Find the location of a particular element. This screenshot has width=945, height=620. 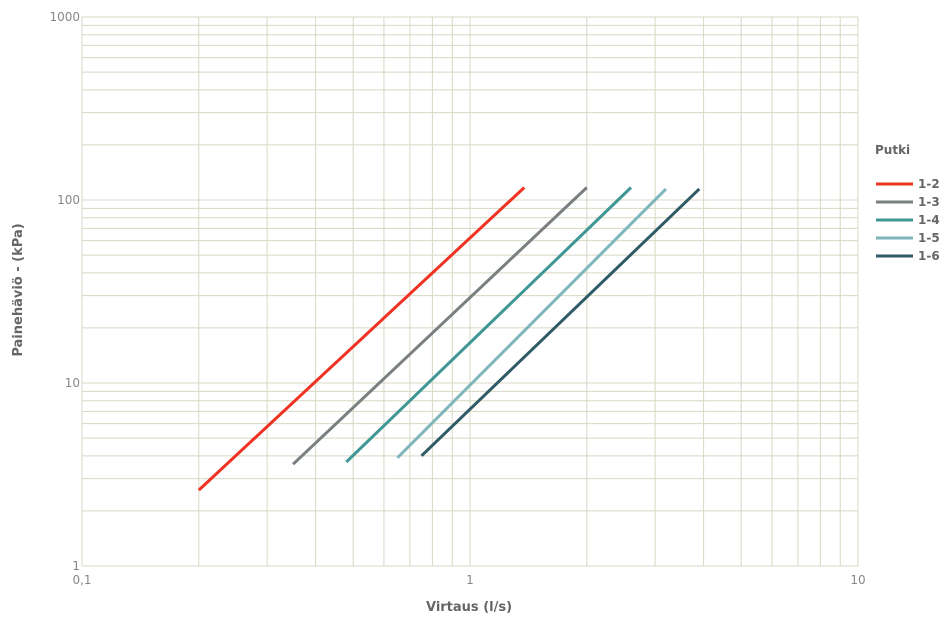

y-axis-ticks: 1 10 100 1000 is located at coordinates (64, 291).